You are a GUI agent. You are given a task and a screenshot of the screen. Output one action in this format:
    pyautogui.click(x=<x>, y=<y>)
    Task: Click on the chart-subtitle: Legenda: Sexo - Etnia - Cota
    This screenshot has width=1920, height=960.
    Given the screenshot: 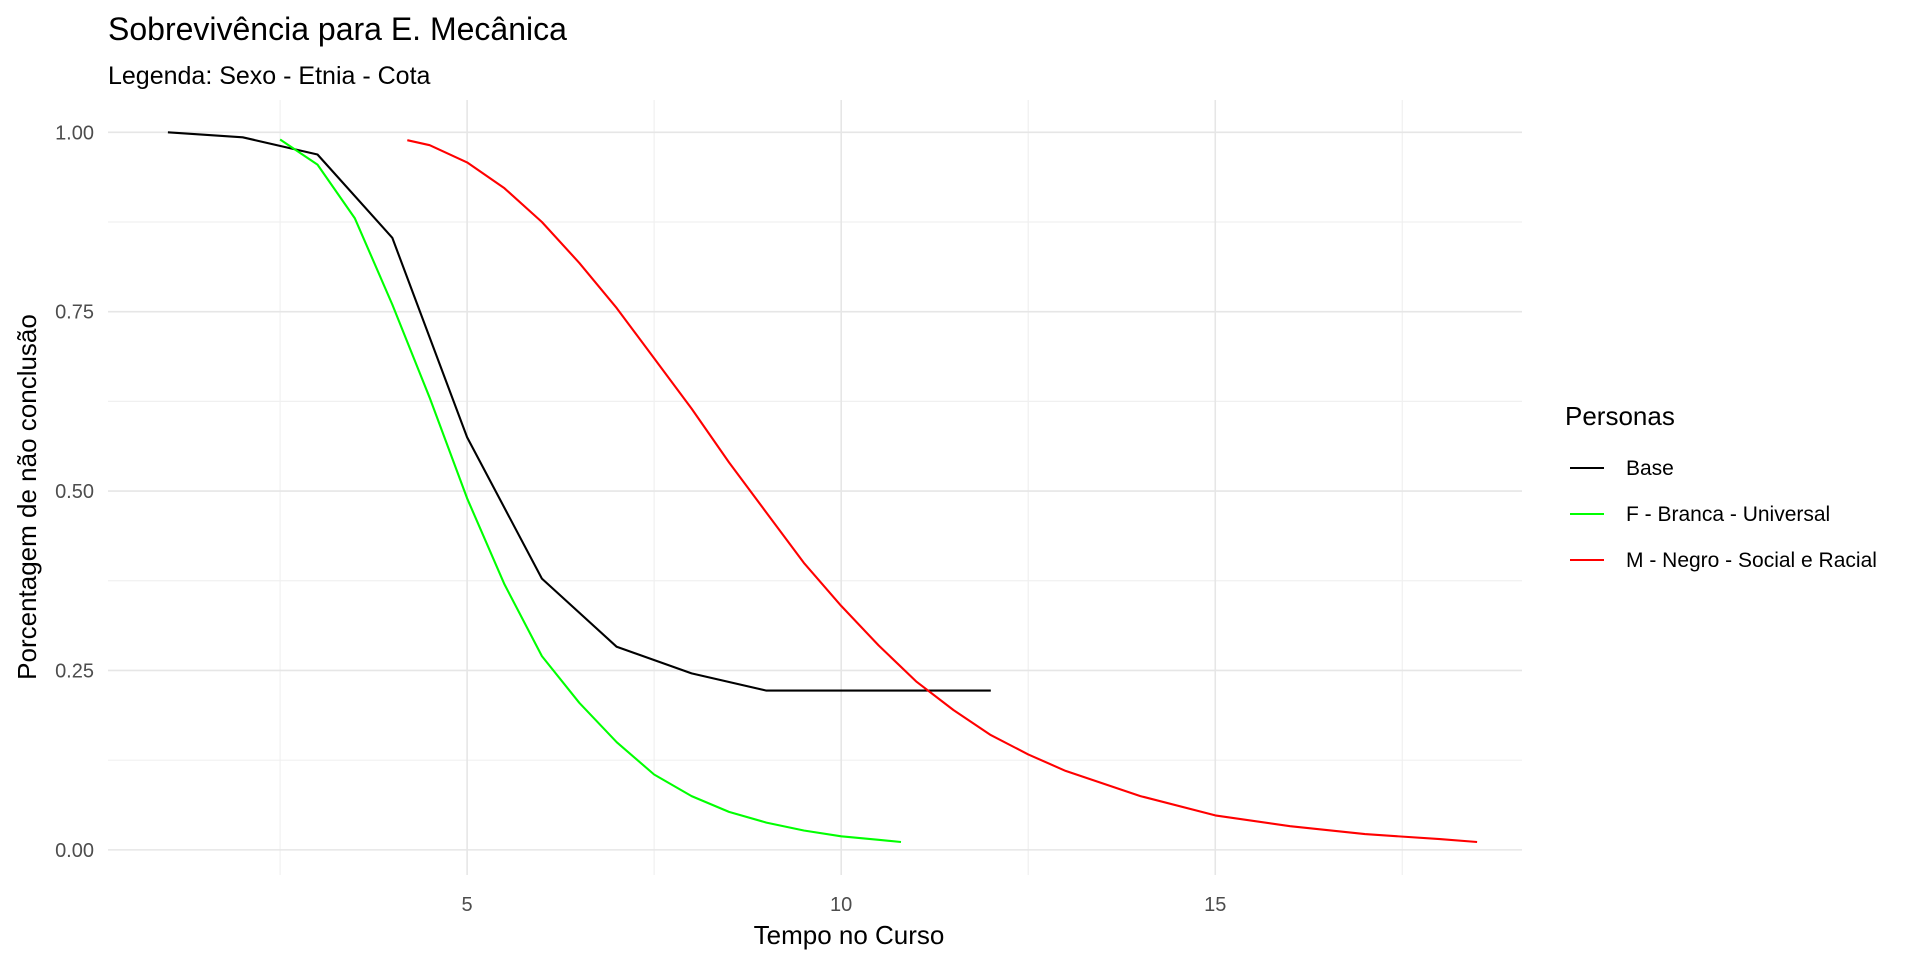 What is the action you would take?
    pyautogui.click(x=269, y=76)
    